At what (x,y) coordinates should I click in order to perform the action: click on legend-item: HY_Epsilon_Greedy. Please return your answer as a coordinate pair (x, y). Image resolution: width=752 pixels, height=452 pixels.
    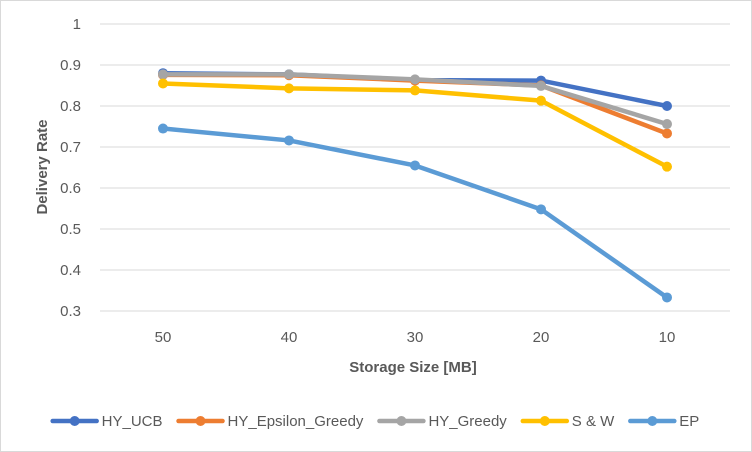
    Looking at the image, I should click on (270, 421).